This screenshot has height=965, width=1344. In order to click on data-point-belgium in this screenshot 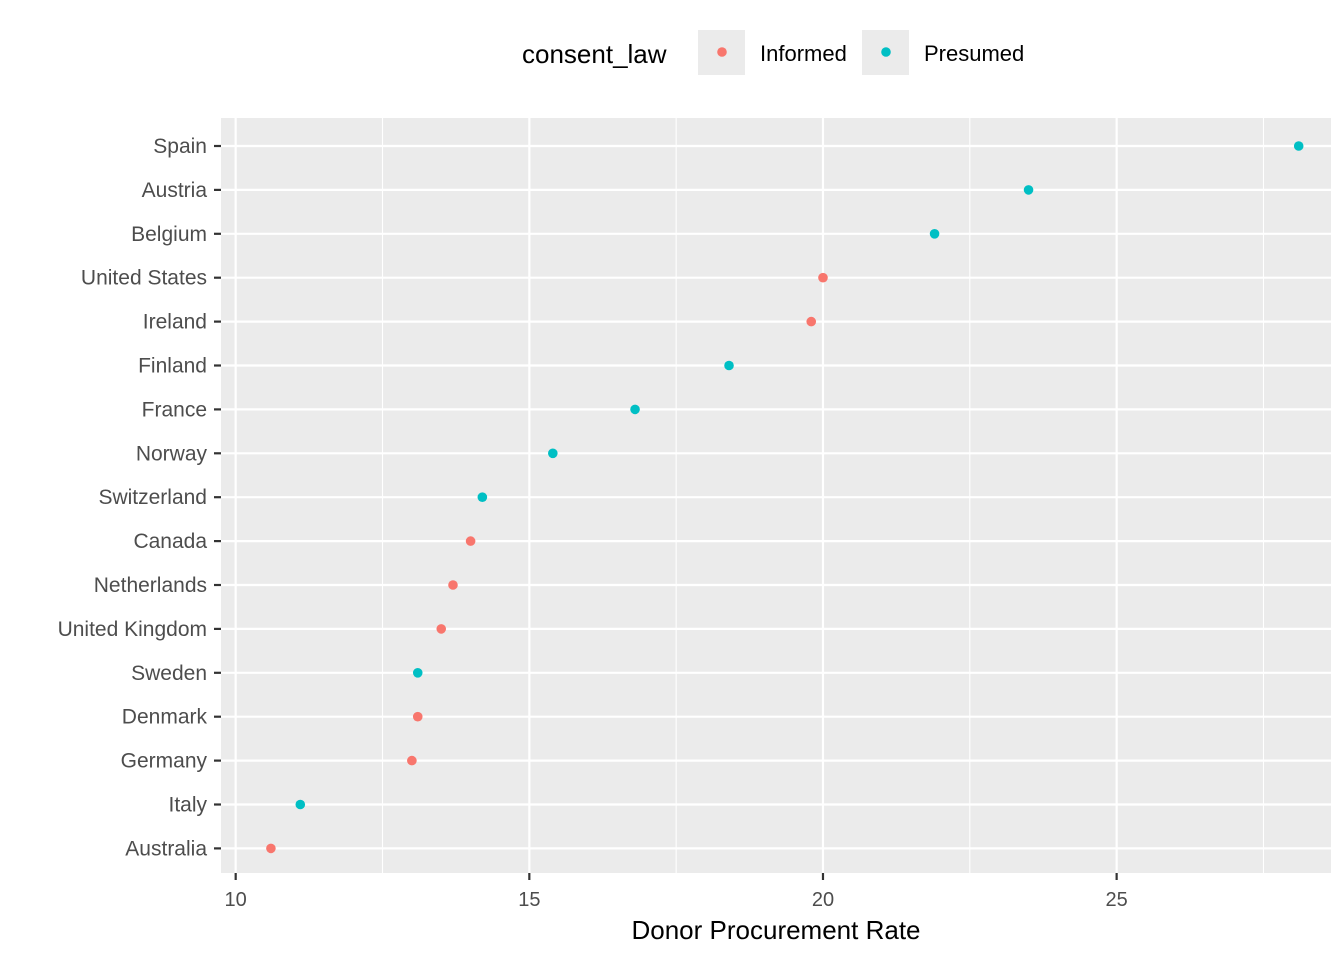, I will do `click(934, 234)`.